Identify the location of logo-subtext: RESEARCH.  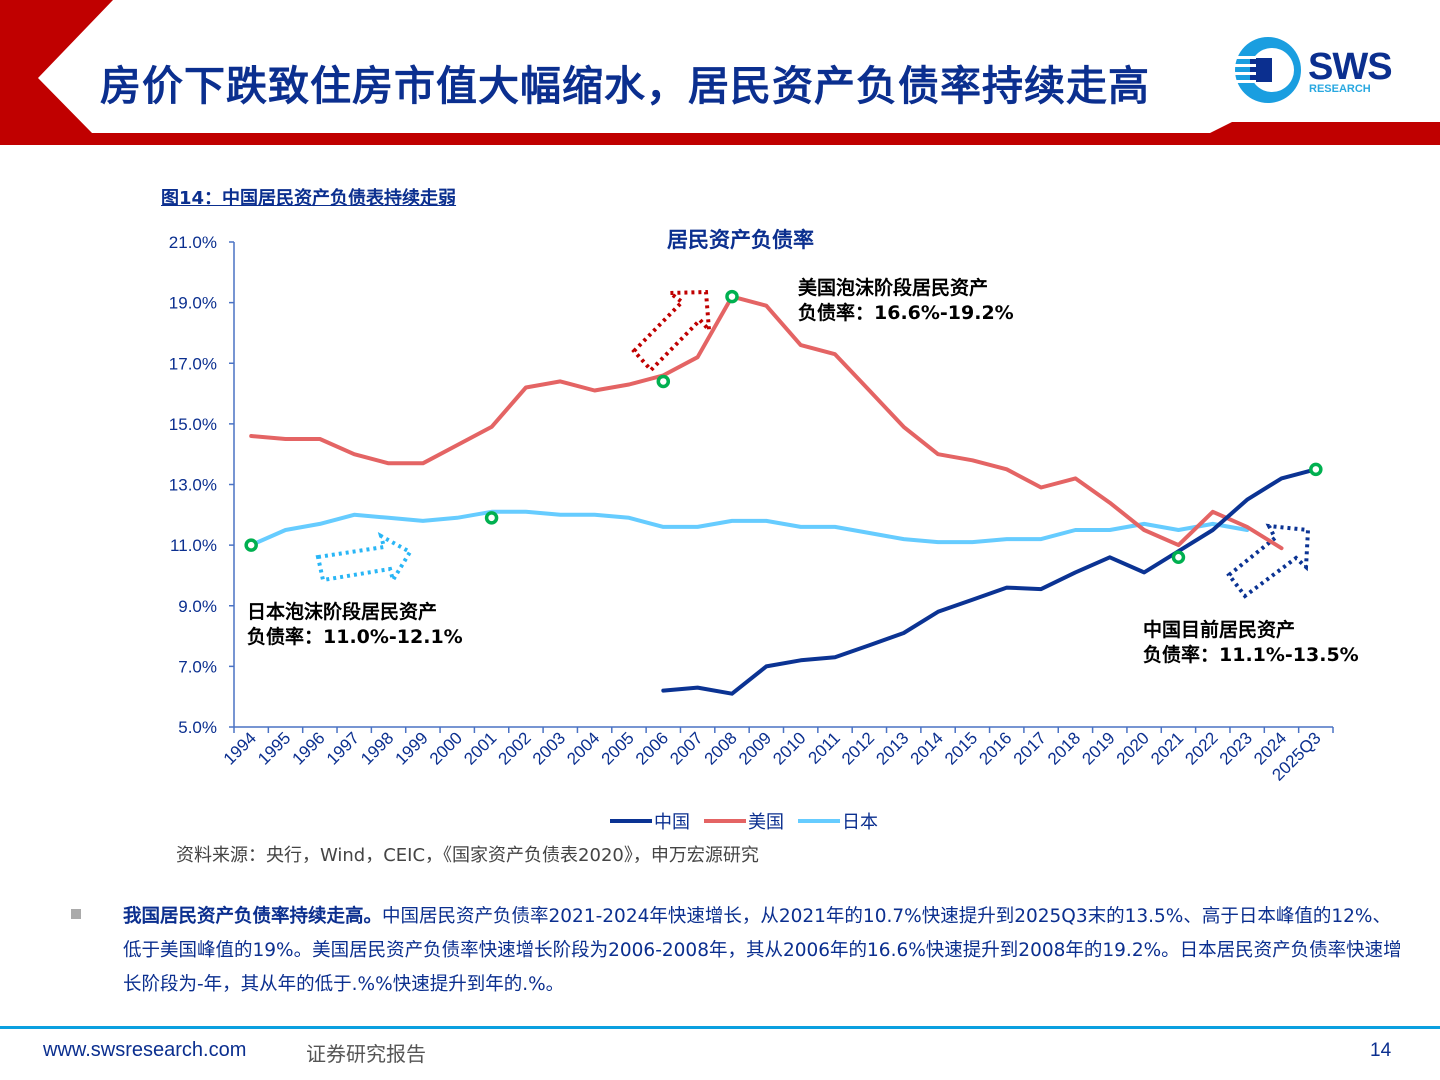
(1340, 89).